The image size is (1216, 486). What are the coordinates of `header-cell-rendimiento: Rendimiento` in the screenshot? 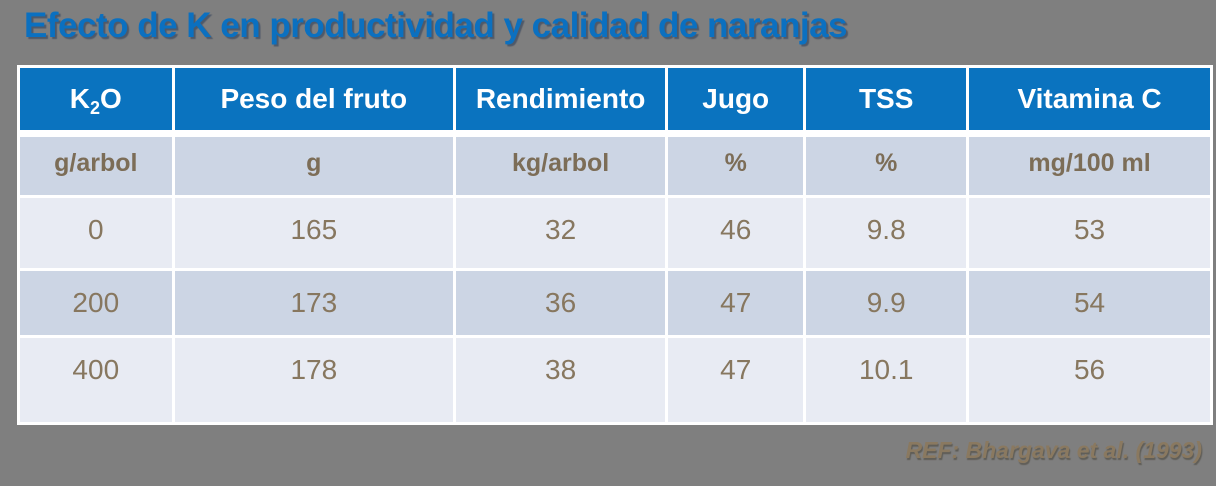 It's located at (561, 101).